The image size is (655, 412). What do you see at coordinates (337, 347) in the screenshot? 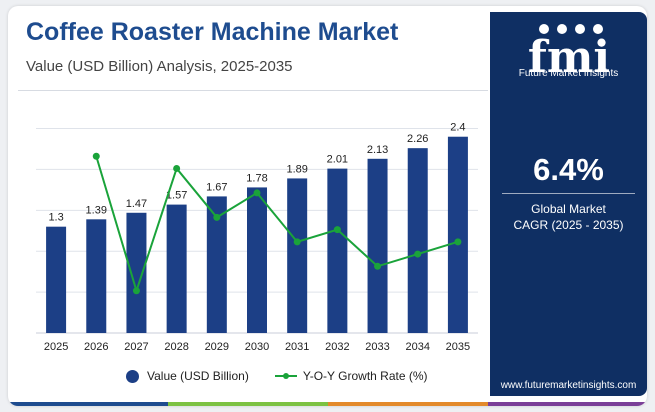
I see `x-tick-label: 2032` at bounding box center [337, 347].